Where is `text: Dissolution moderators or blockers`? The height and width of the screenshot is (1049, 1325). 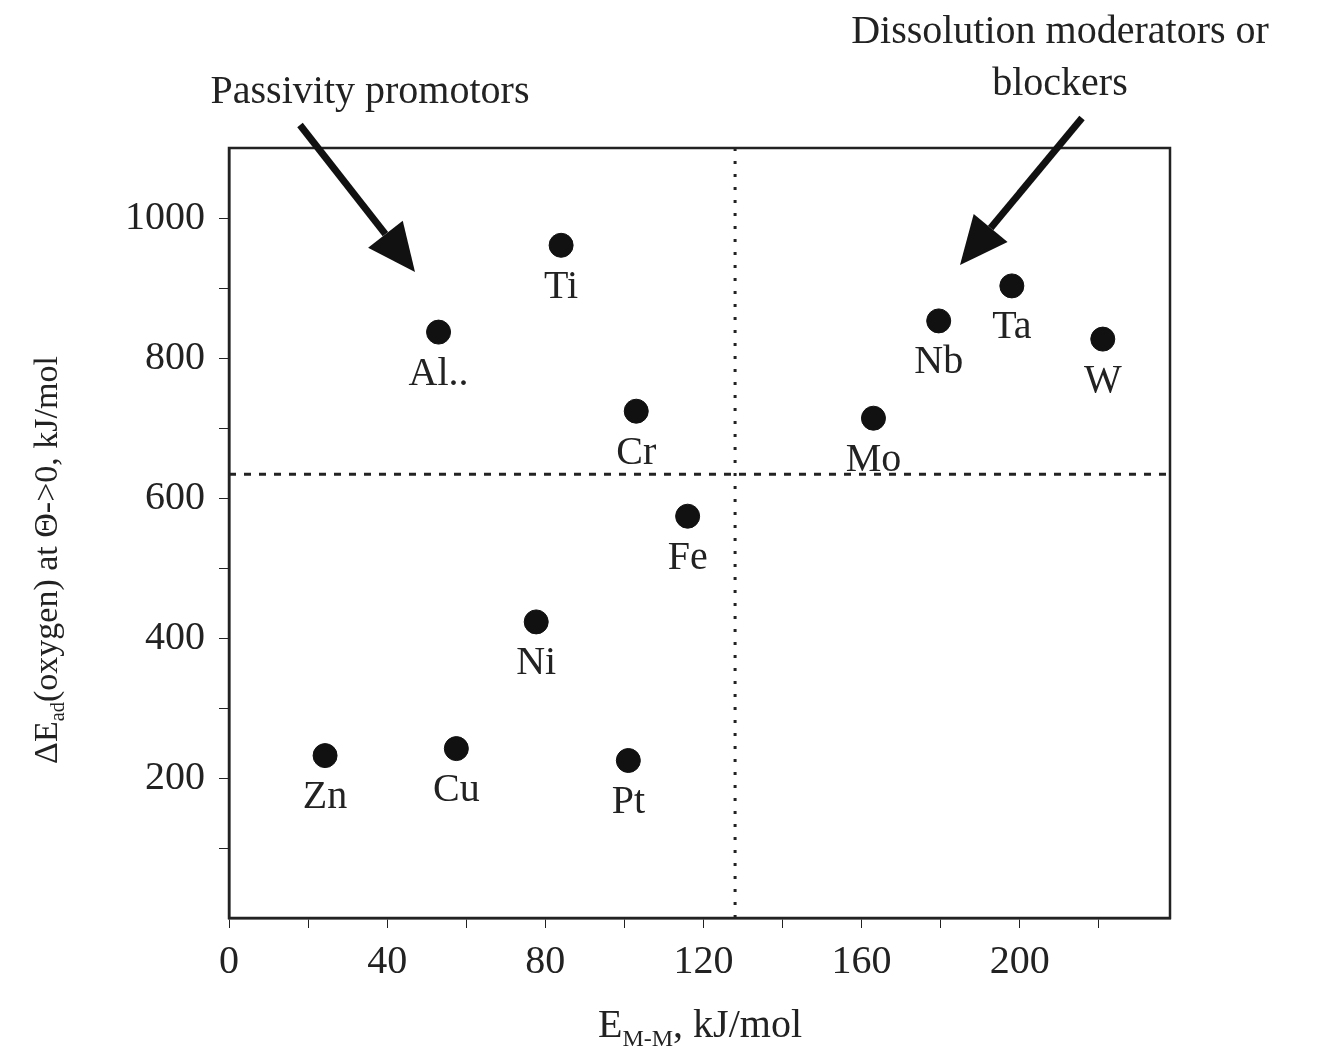 text: Dissolution moderators or blockers is located at coordinates (1060, 56).